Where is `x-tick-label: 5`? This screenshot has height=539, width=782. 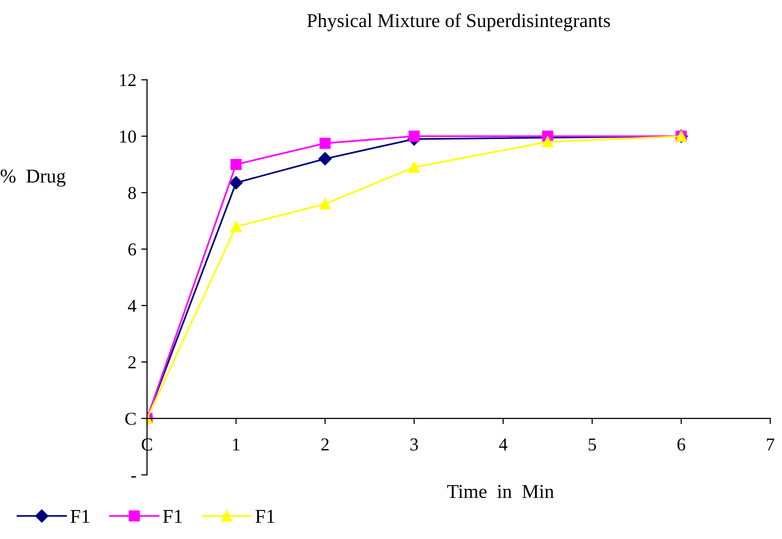
x-tick-label: 5 is located at coordinates (592, 444).